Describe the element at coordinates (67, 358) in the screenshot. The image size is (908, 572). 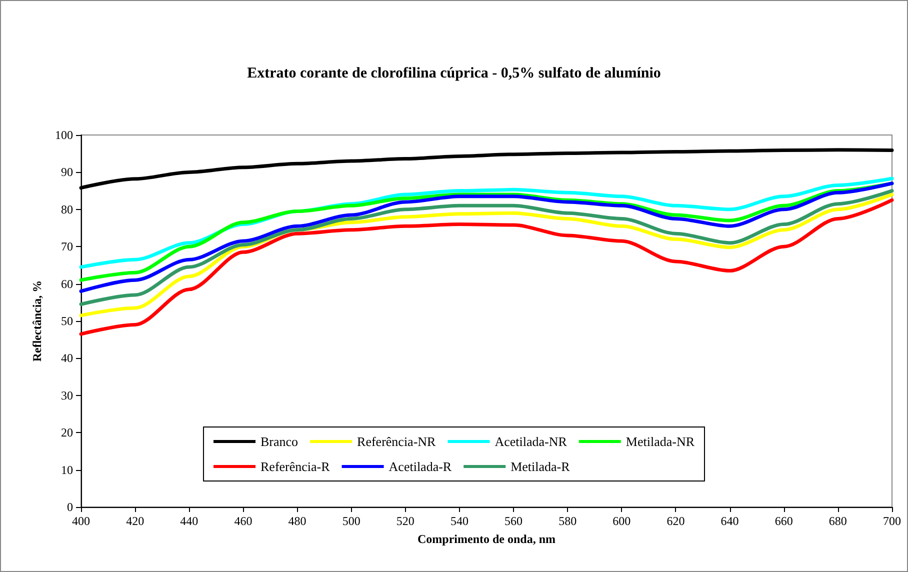
I see `y-tick-label: 40` at that location.